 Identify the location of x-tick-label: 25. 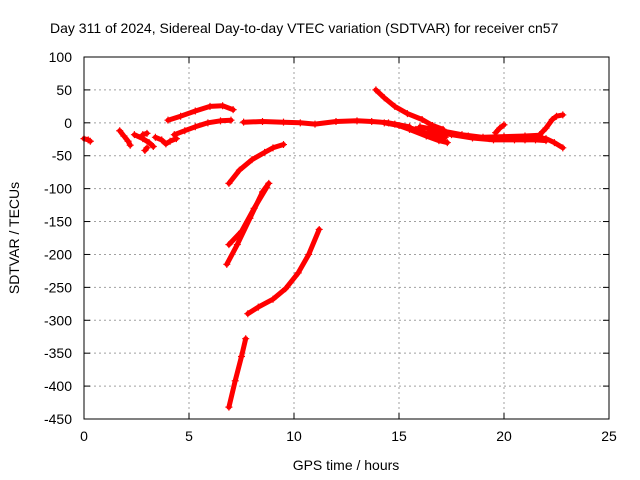
(609, 436).